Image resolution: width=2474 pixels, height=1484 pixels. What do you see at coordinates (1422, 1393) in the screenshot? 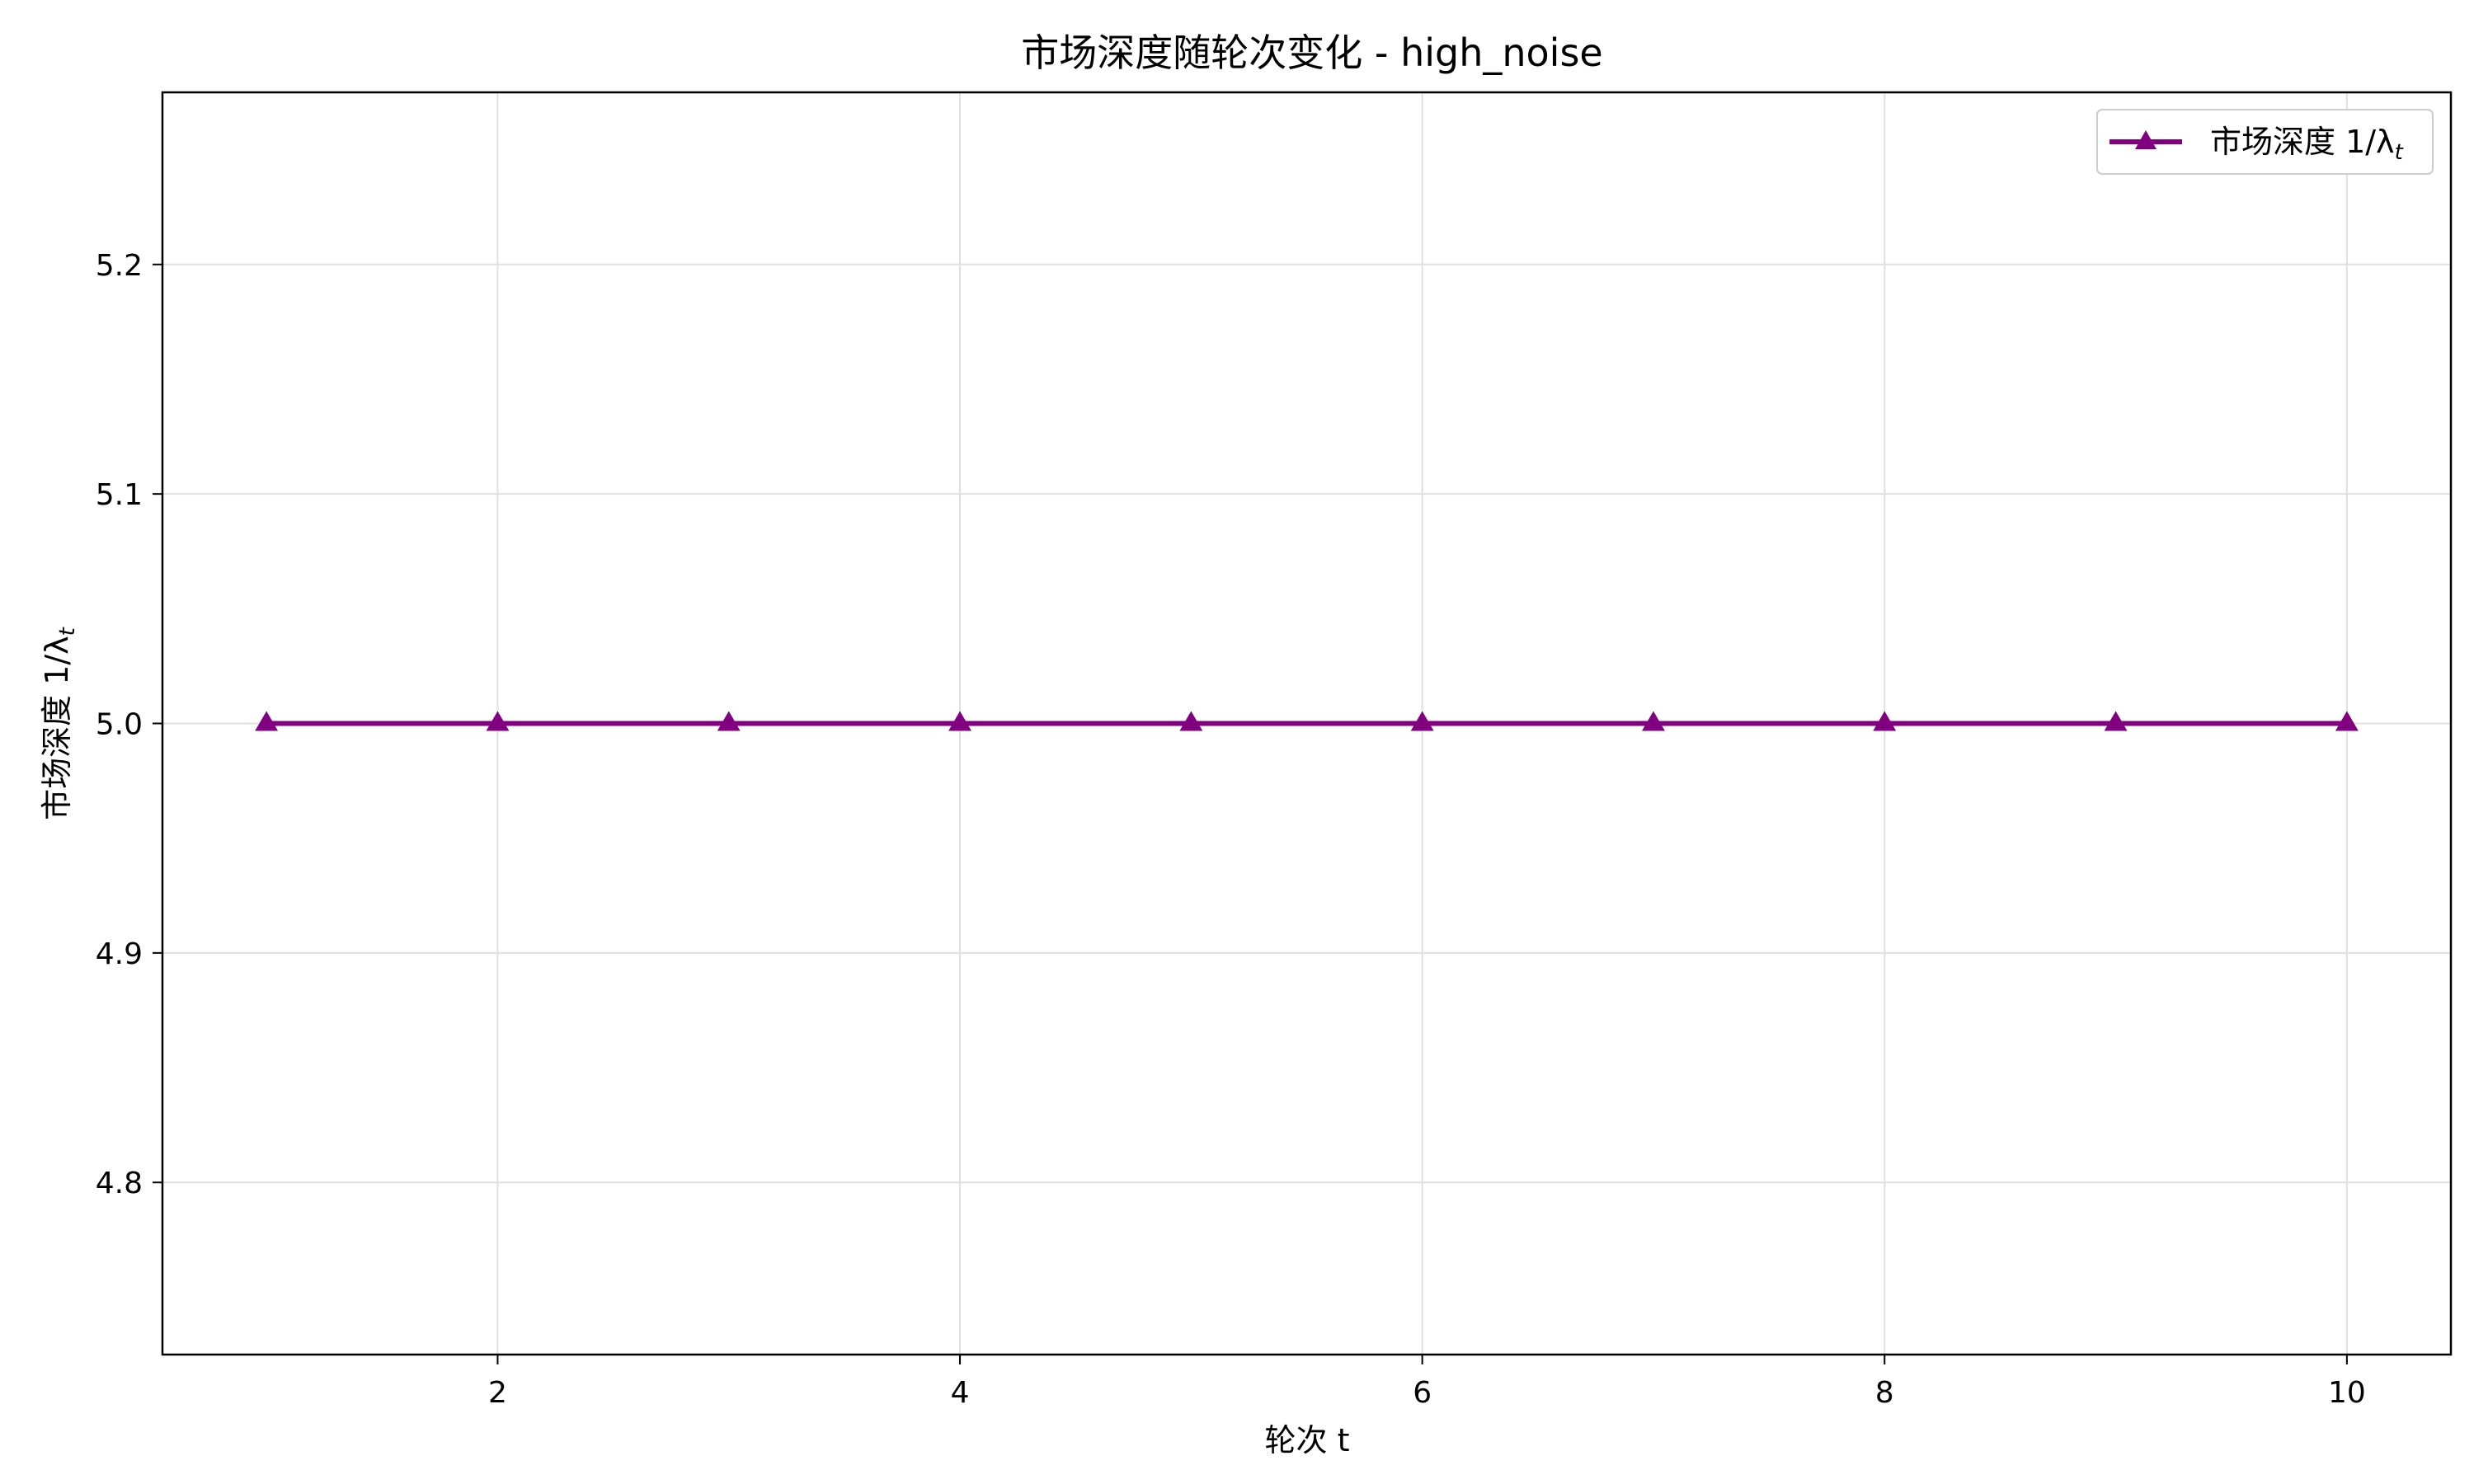
I see `x-tick-label: 6` at bounding box center [1422, 1393].